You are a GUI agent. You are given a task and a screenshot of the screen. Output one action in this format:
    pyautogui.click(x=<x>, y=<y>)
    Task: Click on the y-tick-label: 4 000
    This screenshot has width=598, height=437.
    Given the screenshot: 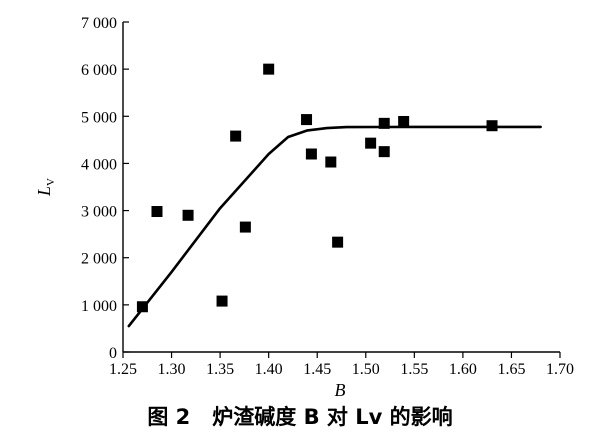 What is the action you would take?
    pyautogui.click(x=99, y=164)
    